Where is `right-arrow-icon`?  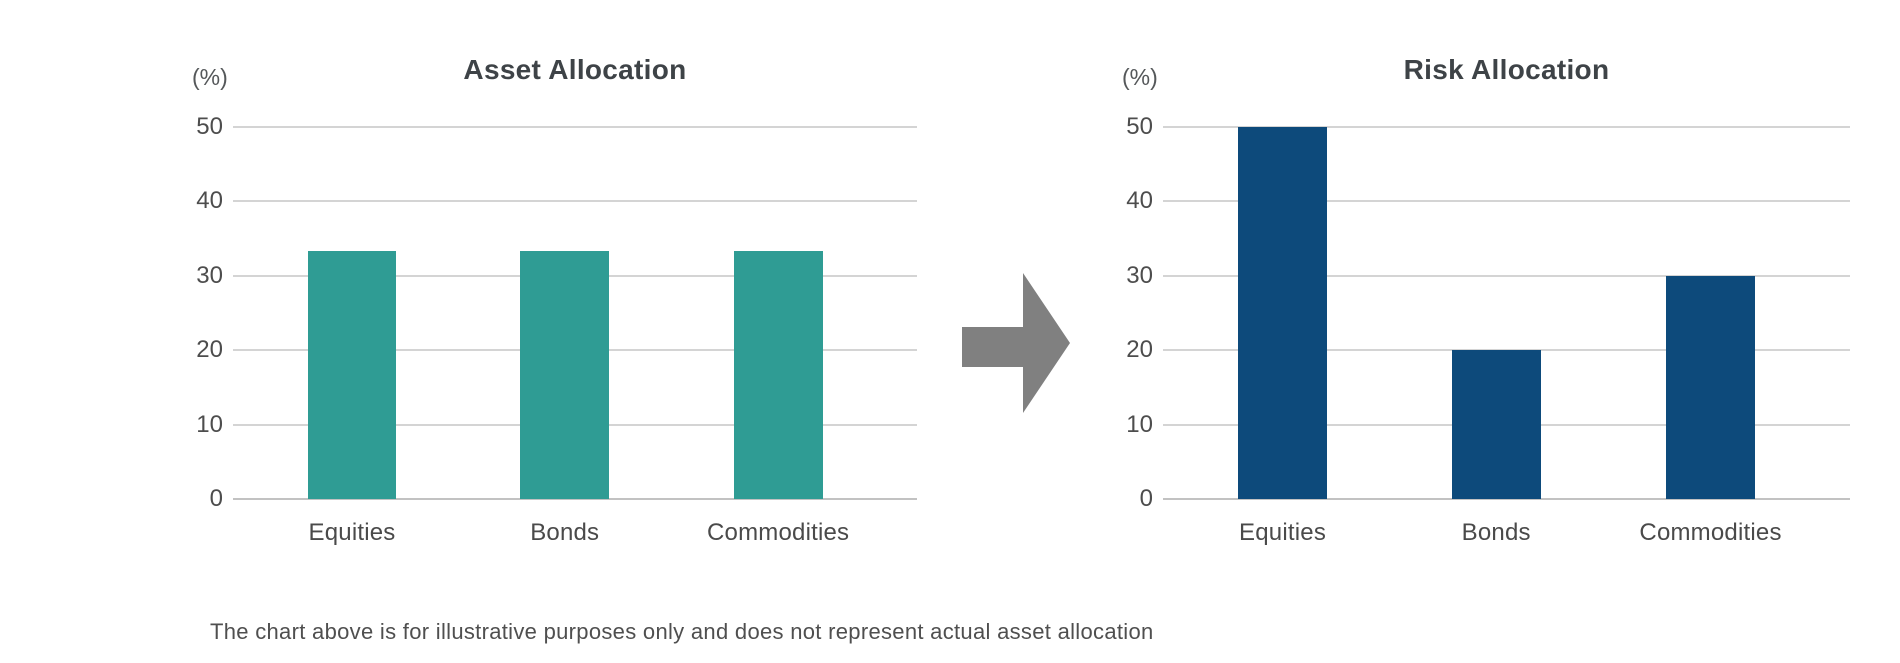
right-arrow-icon is located at coordinates (1016, 343).